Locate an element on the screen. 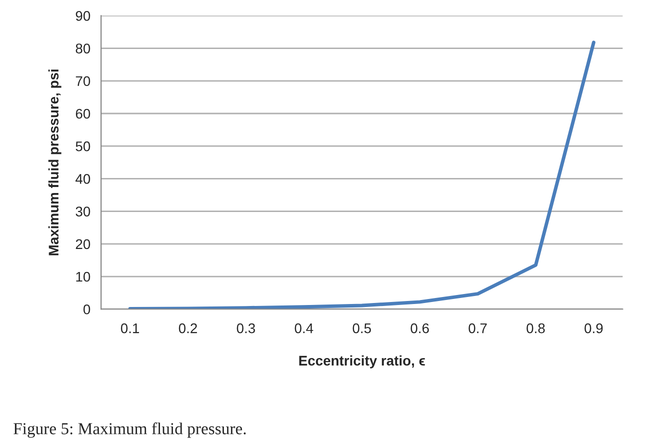 The image size is (652, 448). x-tick-label: 0.8 is located at coordinates (535, 328).